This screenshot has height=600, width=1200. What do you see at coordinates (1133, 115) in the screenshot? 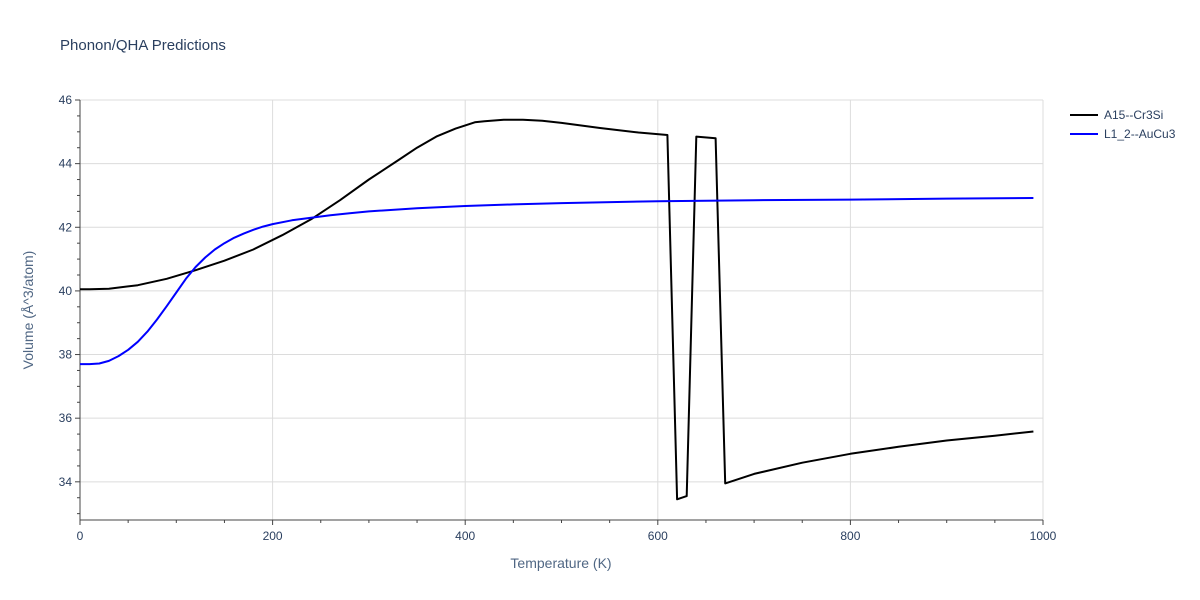
I see `legend-label: A15--Cr3Si` at bounding box center [1133, 115].